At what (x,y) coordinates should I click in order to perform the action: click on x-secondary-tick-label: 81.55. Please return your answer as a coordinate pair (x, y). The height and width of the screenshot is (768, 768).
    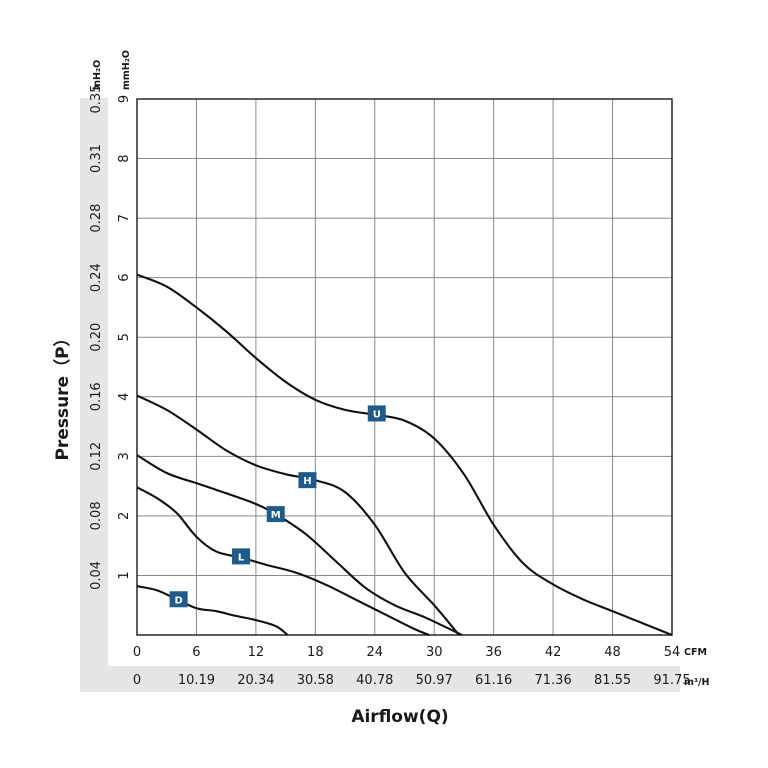
    Looking at the image, I should click on (612, 680).